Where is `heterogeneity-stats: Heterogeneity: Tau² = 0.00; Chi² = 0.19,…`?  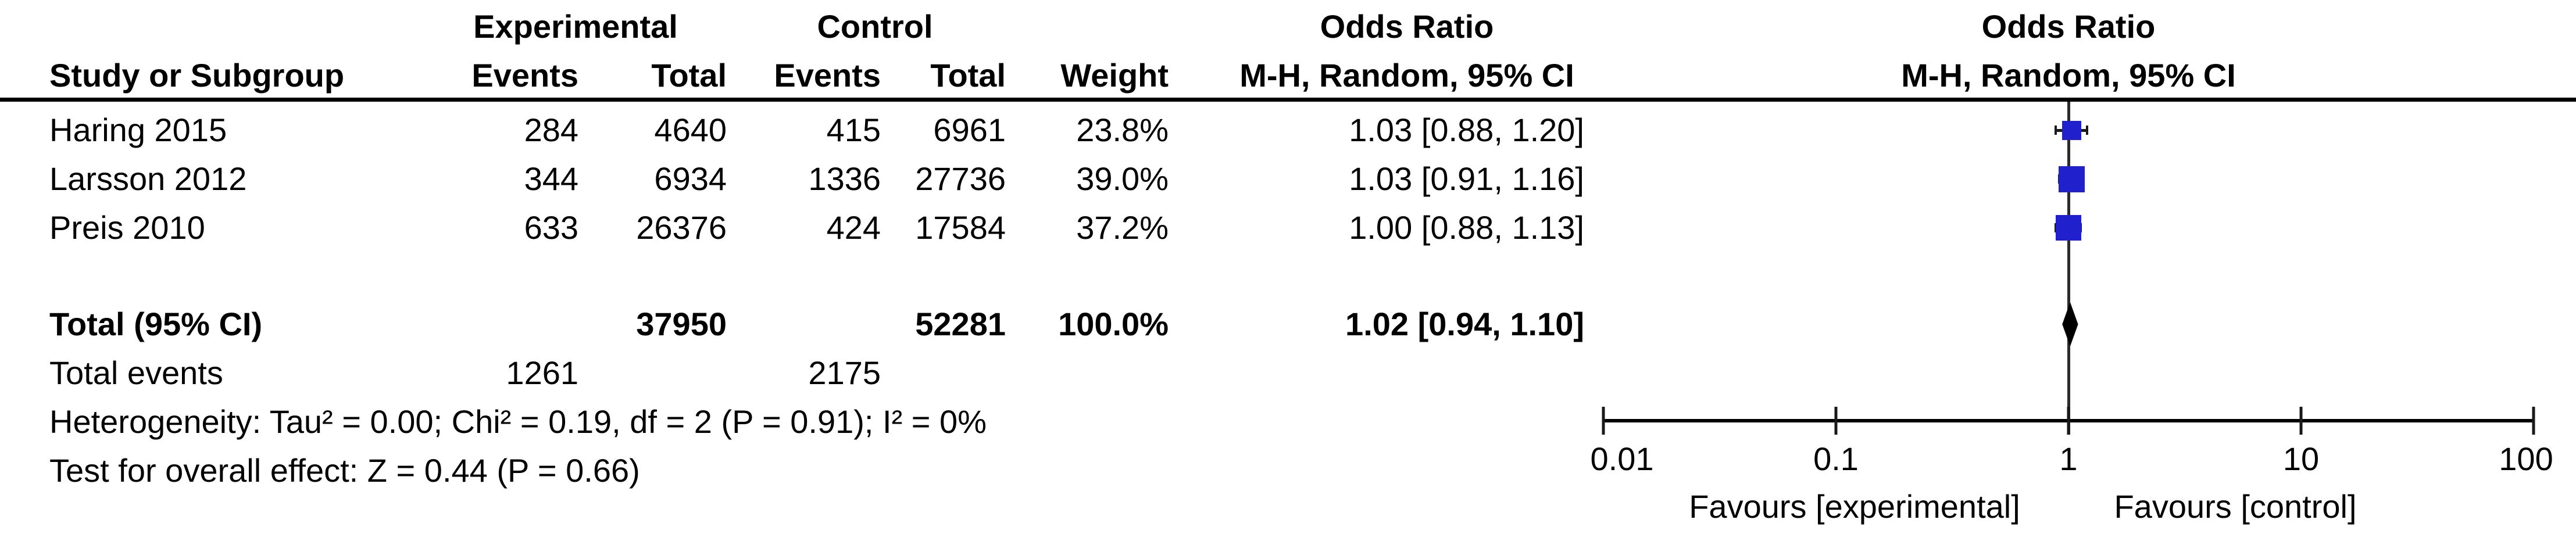 heterogeneity-stats: Heterogeneity: Tau² = 0.00; Chi² = 0.19,… is located at coordinates (518, 422).